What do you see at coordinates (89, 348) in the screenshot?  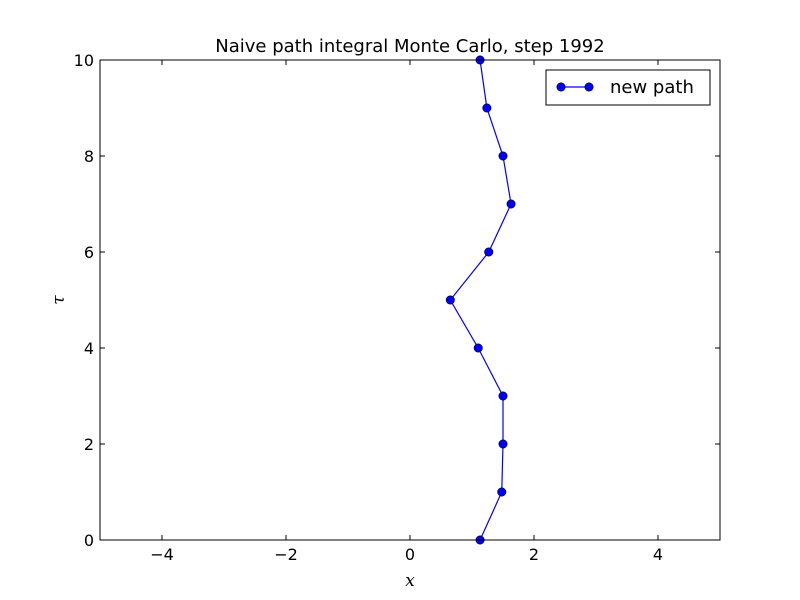 I see `y-tick-label: 4` at bounding box center [89, 348].